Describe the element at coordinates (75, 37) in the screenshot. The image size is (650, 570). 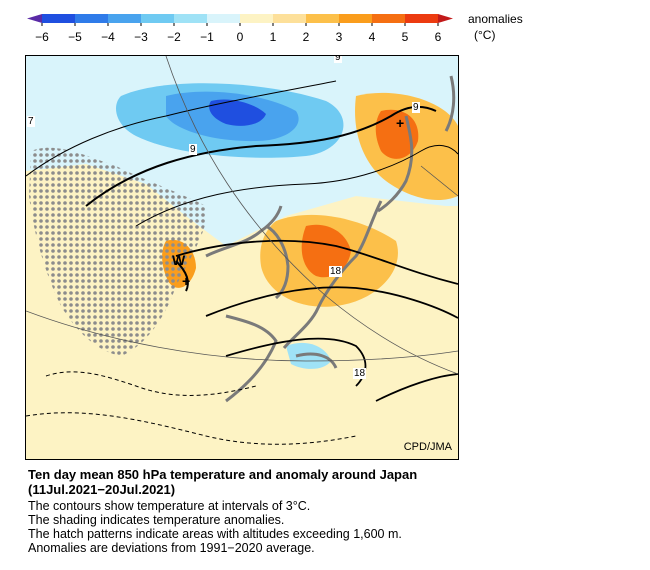
I see `colorbar-tick: −5` at that location.